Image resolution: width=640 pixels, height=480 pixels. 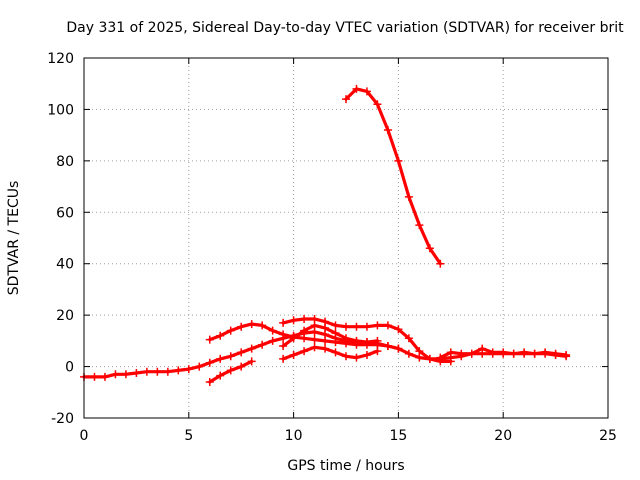 I want to click on y-tick-label: 80, so click(x=65, y=162).